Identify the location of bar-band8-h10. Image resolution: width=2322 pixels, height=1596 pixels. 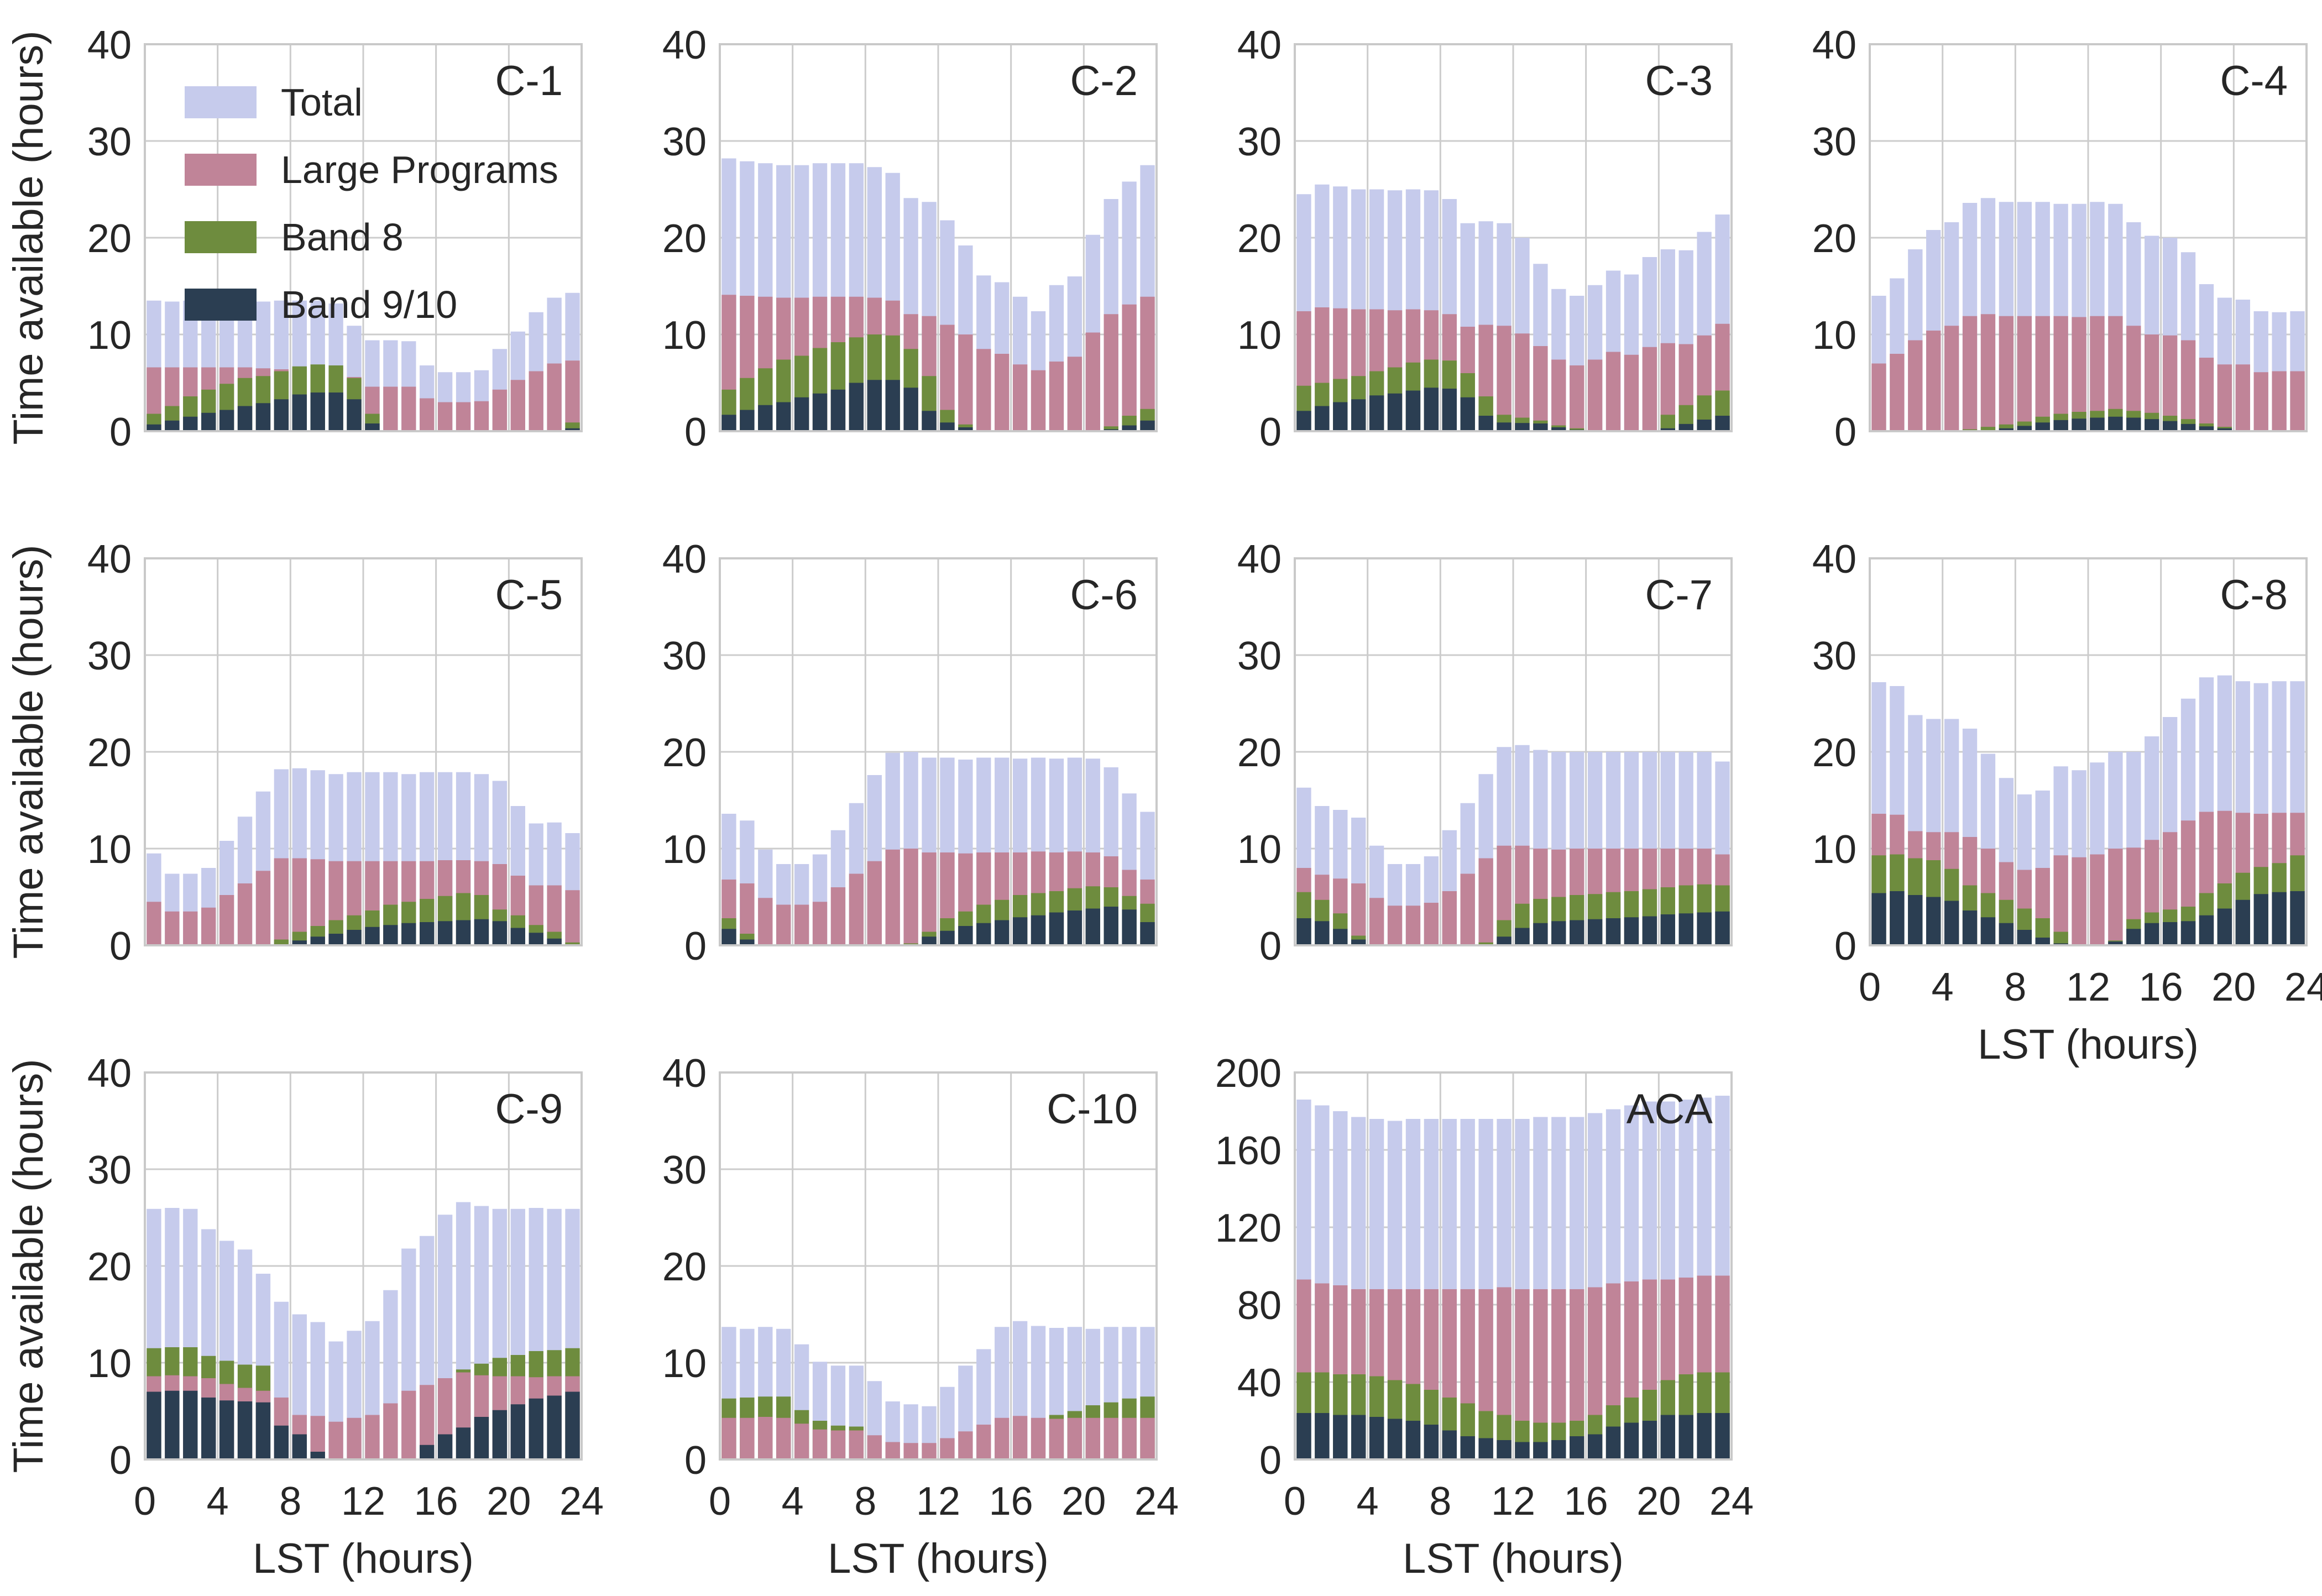
(1485, 944).